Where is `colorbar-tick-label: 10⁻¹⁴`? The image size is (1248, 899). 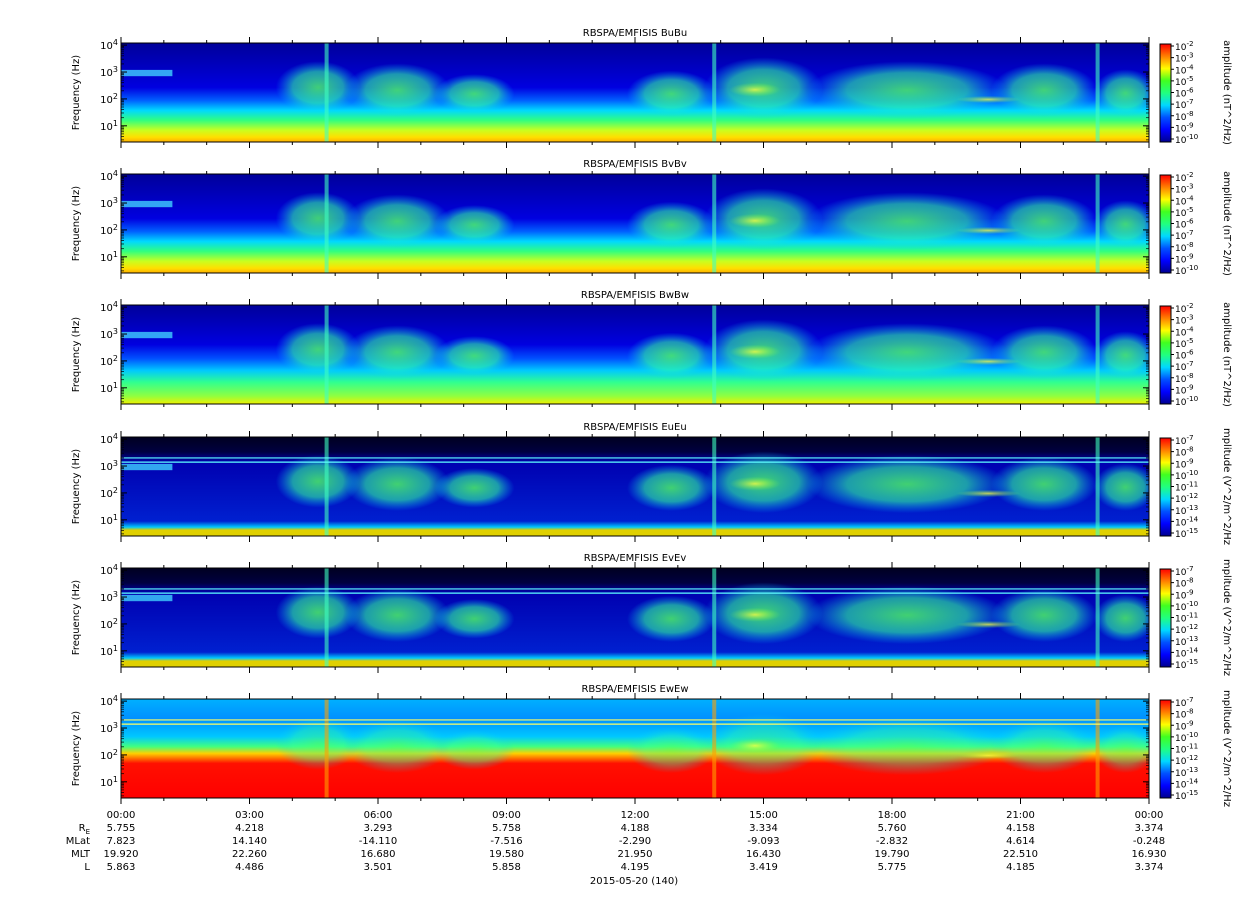 colorbar-tick-label: 10⁻¹⁴ is located at coordinates (1187, 783).